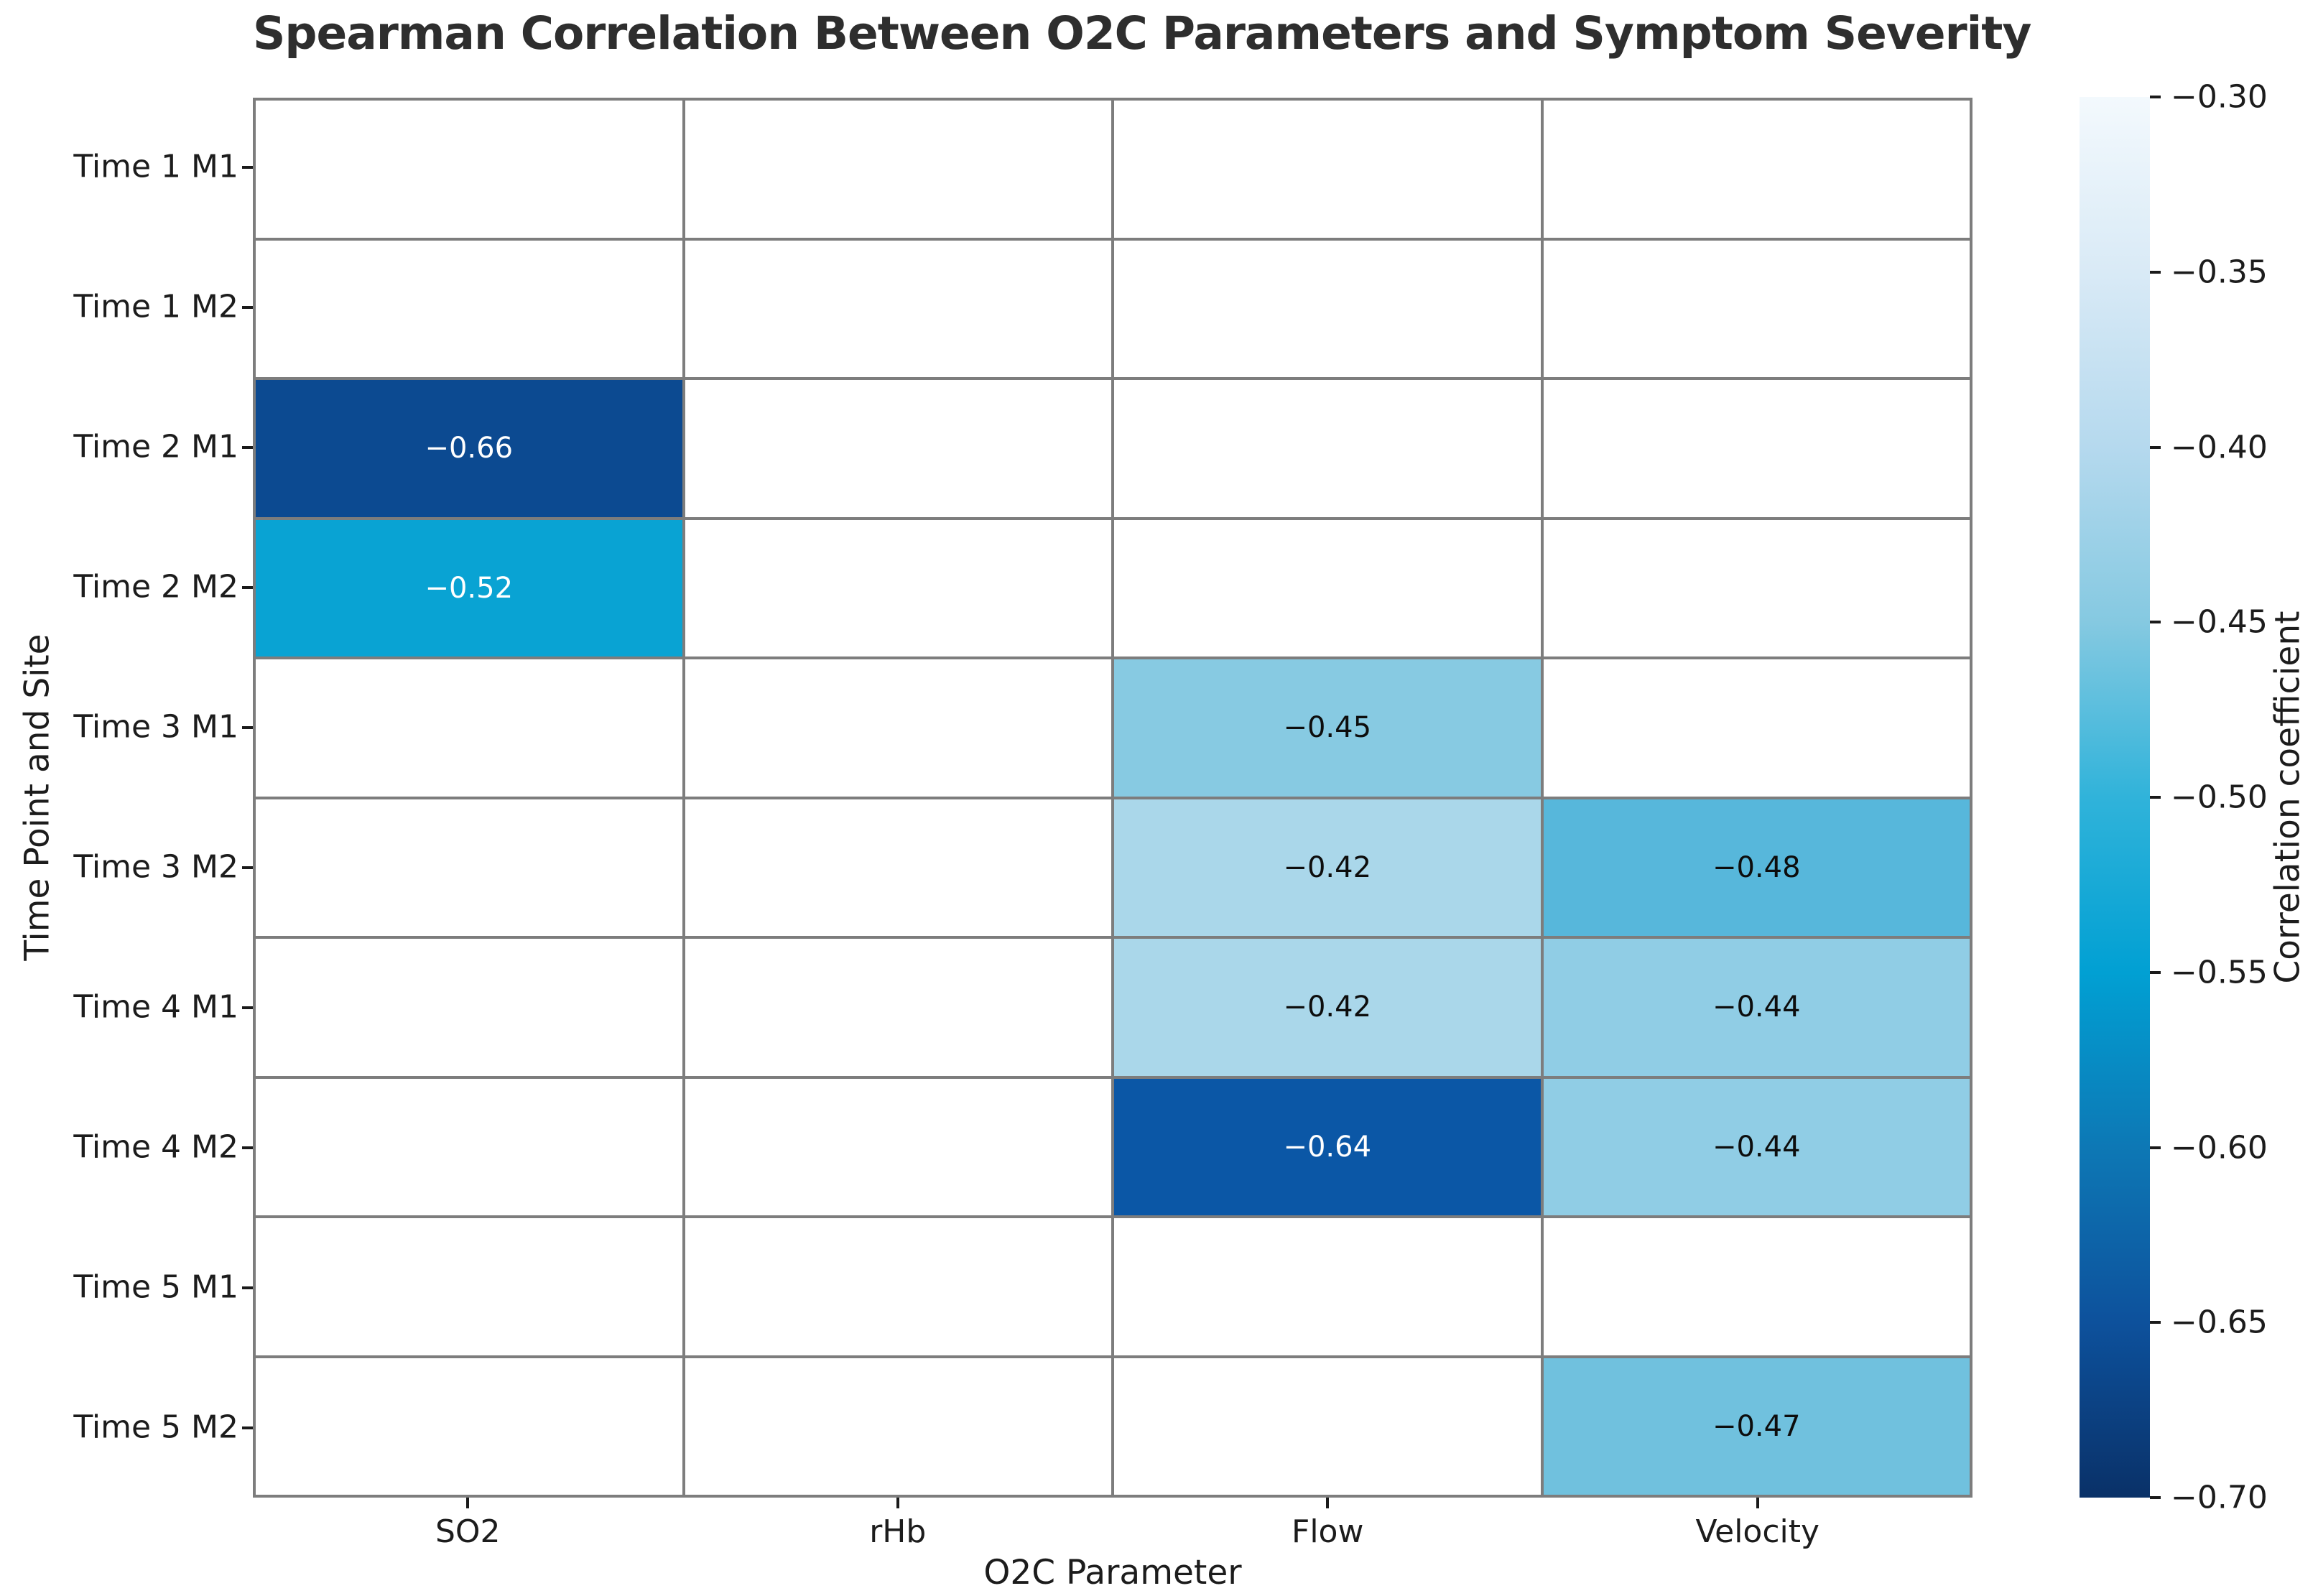 This screenshot has width=2318, height=1596. I want to click on cell-value: −0.48, so click(1756, 867).